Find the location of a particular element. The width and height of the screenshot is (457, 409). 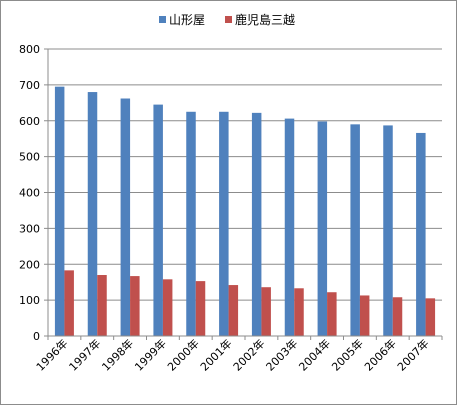

legend-swatch-yamagataya is located at coordinates (162, 19).